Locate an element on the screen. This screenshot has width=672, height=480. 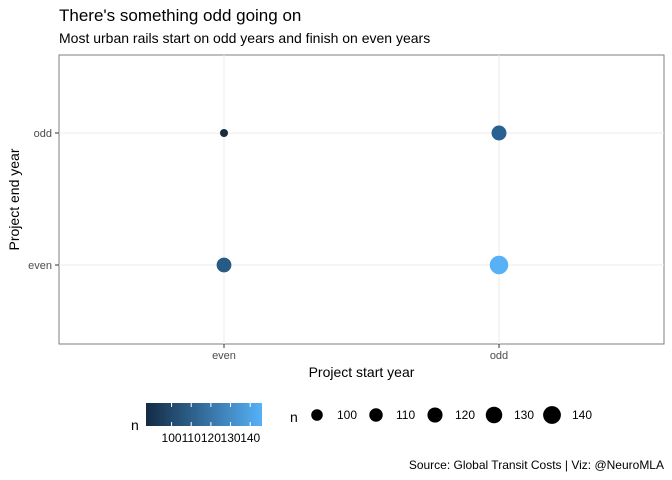
color-legend-title: n is located at coordinates (135, 425).